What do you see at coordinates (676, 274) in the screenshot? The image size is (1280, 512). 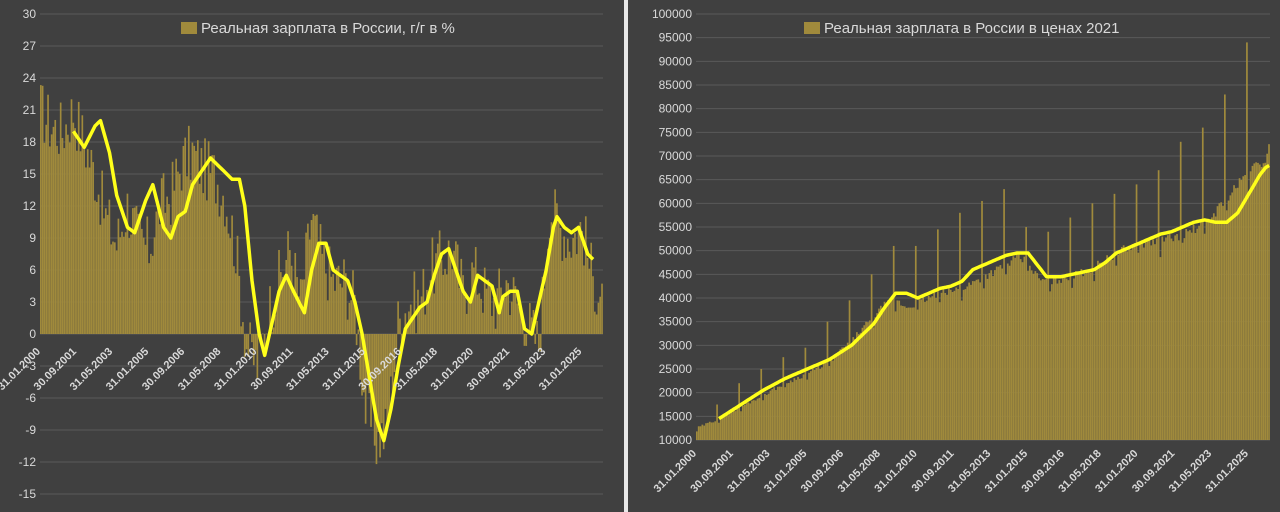 I see `y-tick-label: 45000` at bounding box center [676, 274].